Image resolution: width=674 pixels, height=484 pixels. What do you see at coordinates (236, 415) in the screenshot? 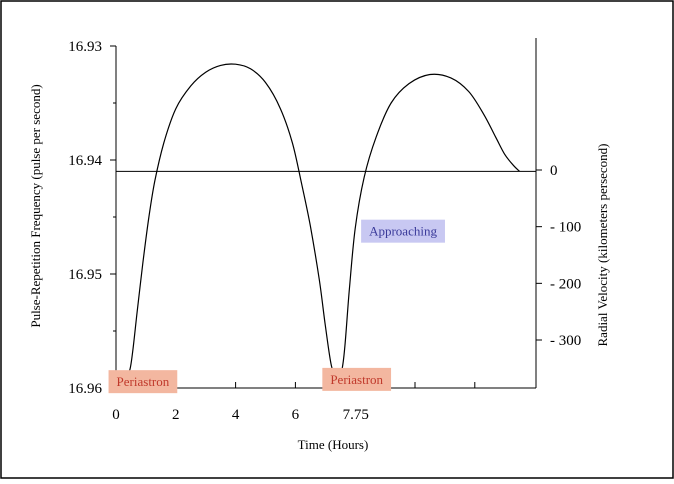
I see `x-tick-label-2: 4` at bounding box center [236, 415].